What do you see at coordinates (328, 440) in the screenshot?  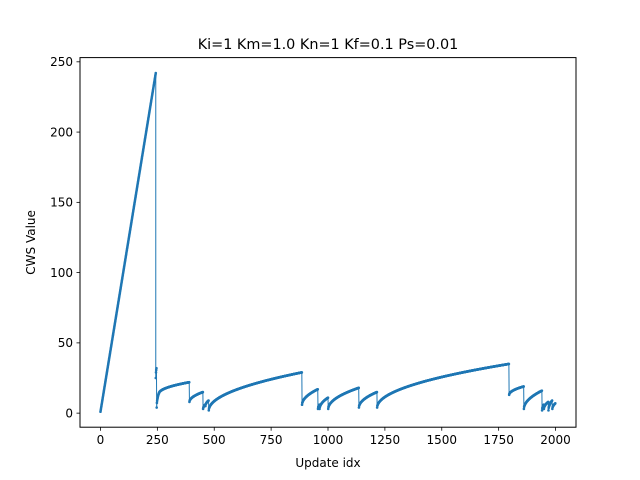 I see `x-tick-label: 1000` at bounding box center [328, 440].